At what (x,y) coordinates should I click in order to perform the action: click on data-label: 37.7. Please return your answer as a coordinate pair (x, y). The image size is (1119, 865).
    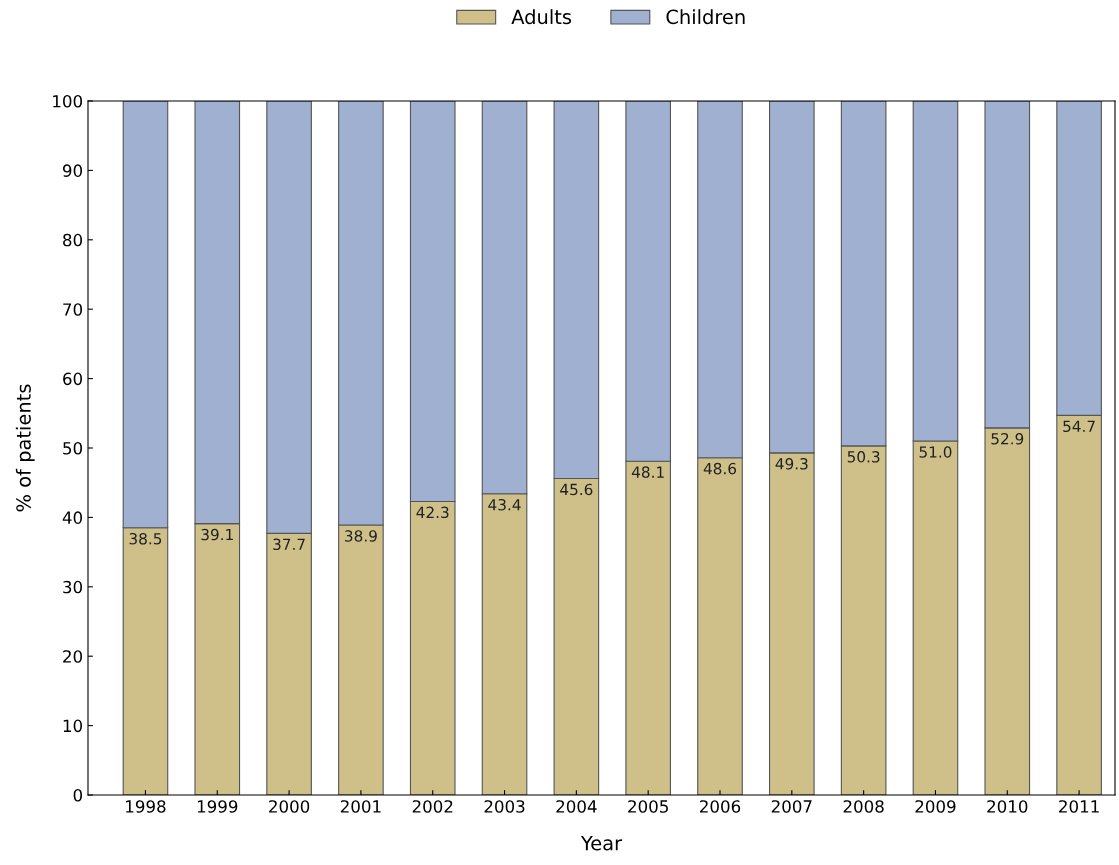
    Looking at the image, I should click on (289, 544).